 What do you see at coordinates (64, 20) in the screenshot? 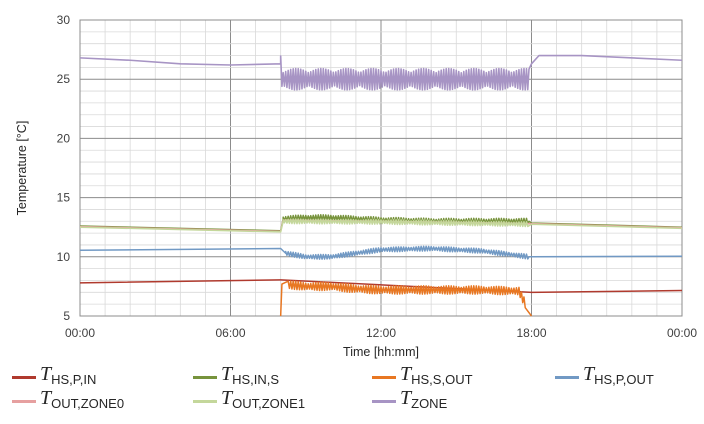
I see `y-tick-label: 30` at bounding box center [64, 20].